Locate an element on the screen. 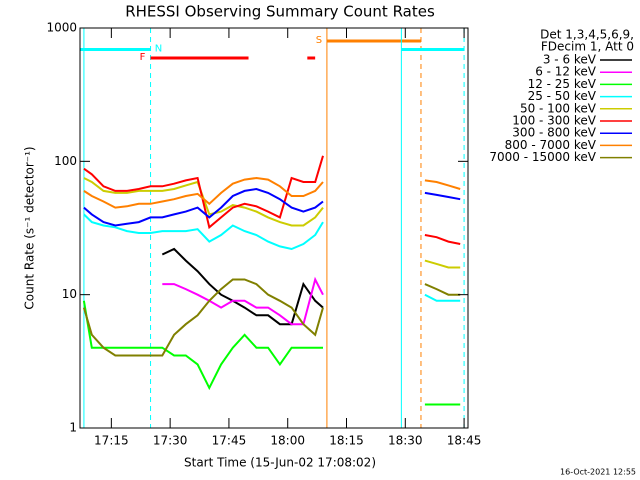 The image size is (640, 480). legend-label: 100 - 300 keV is located at coordinates (554, 121).